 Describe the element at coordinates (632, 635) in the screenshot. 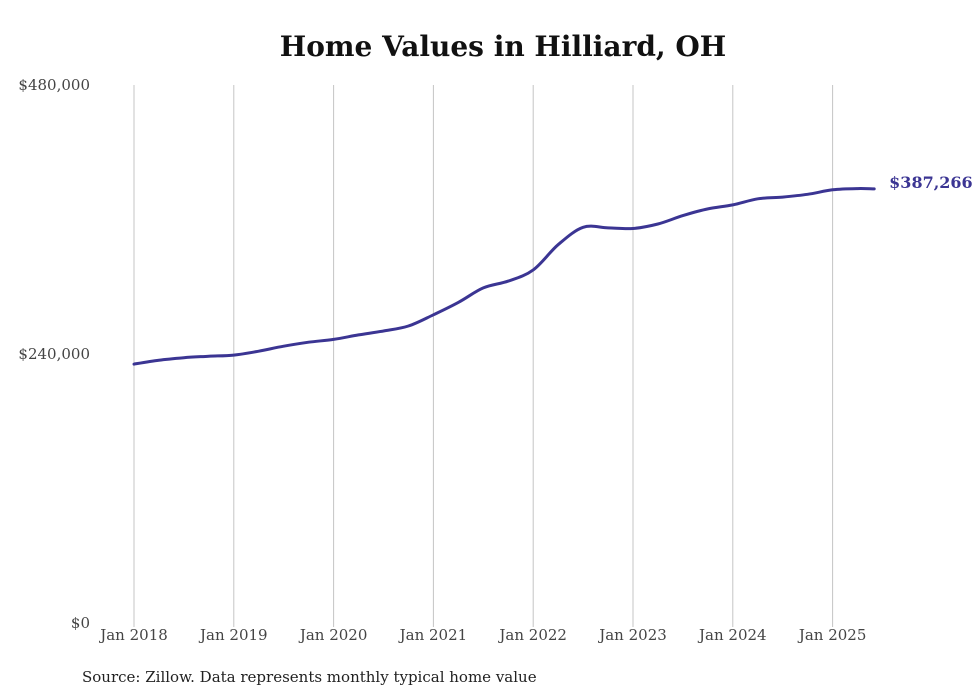

I see `x-tick-label: Jan 2023` at that location.